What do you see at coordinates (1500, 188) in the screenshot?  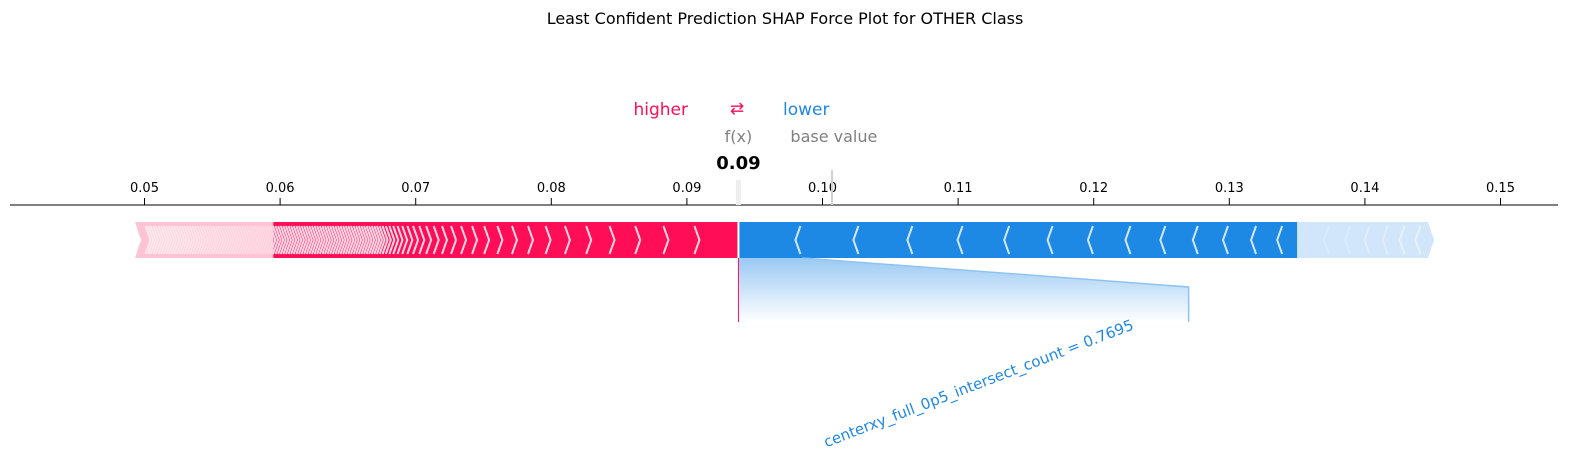 I see `x-tick-label: 0.15` at bounding box center [1500, 188].